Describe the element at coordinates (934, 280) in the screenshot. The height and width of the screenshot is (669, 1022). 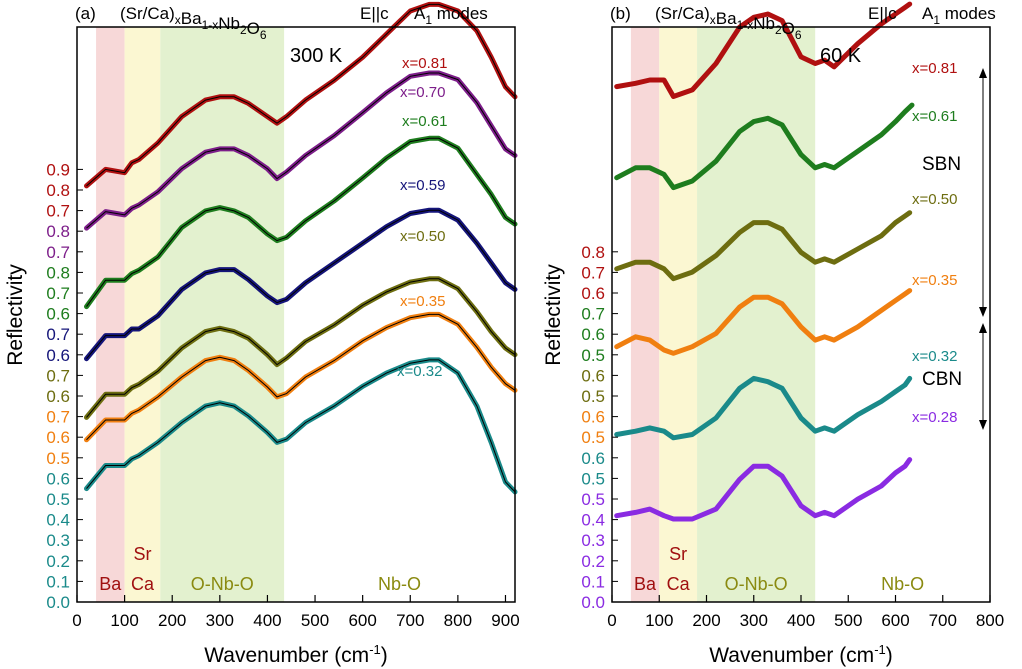
I see `series-label: x=0.35` at that location.